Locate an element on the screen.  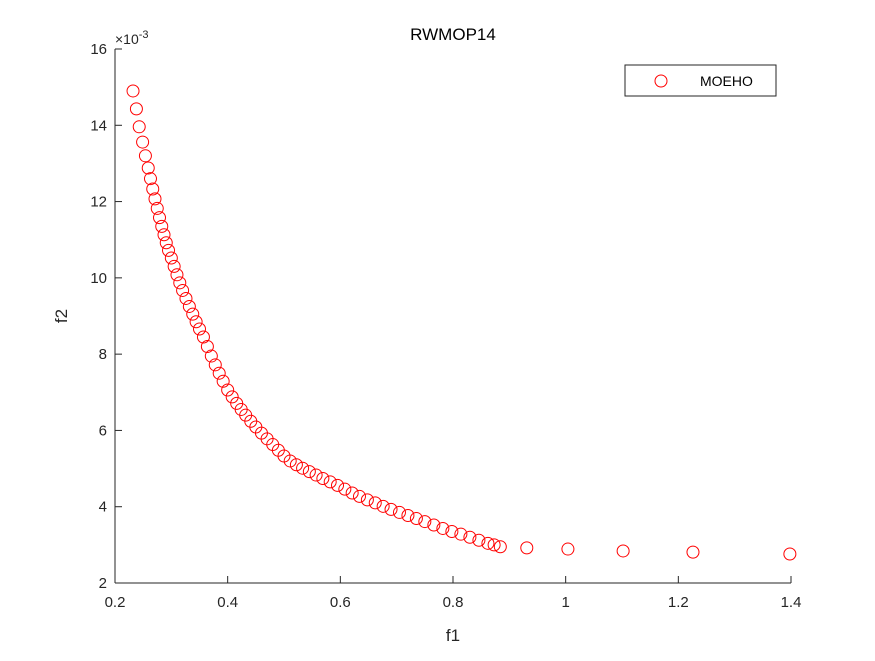
chart-title: RWMOP14 is located at coordinates (453, 34).